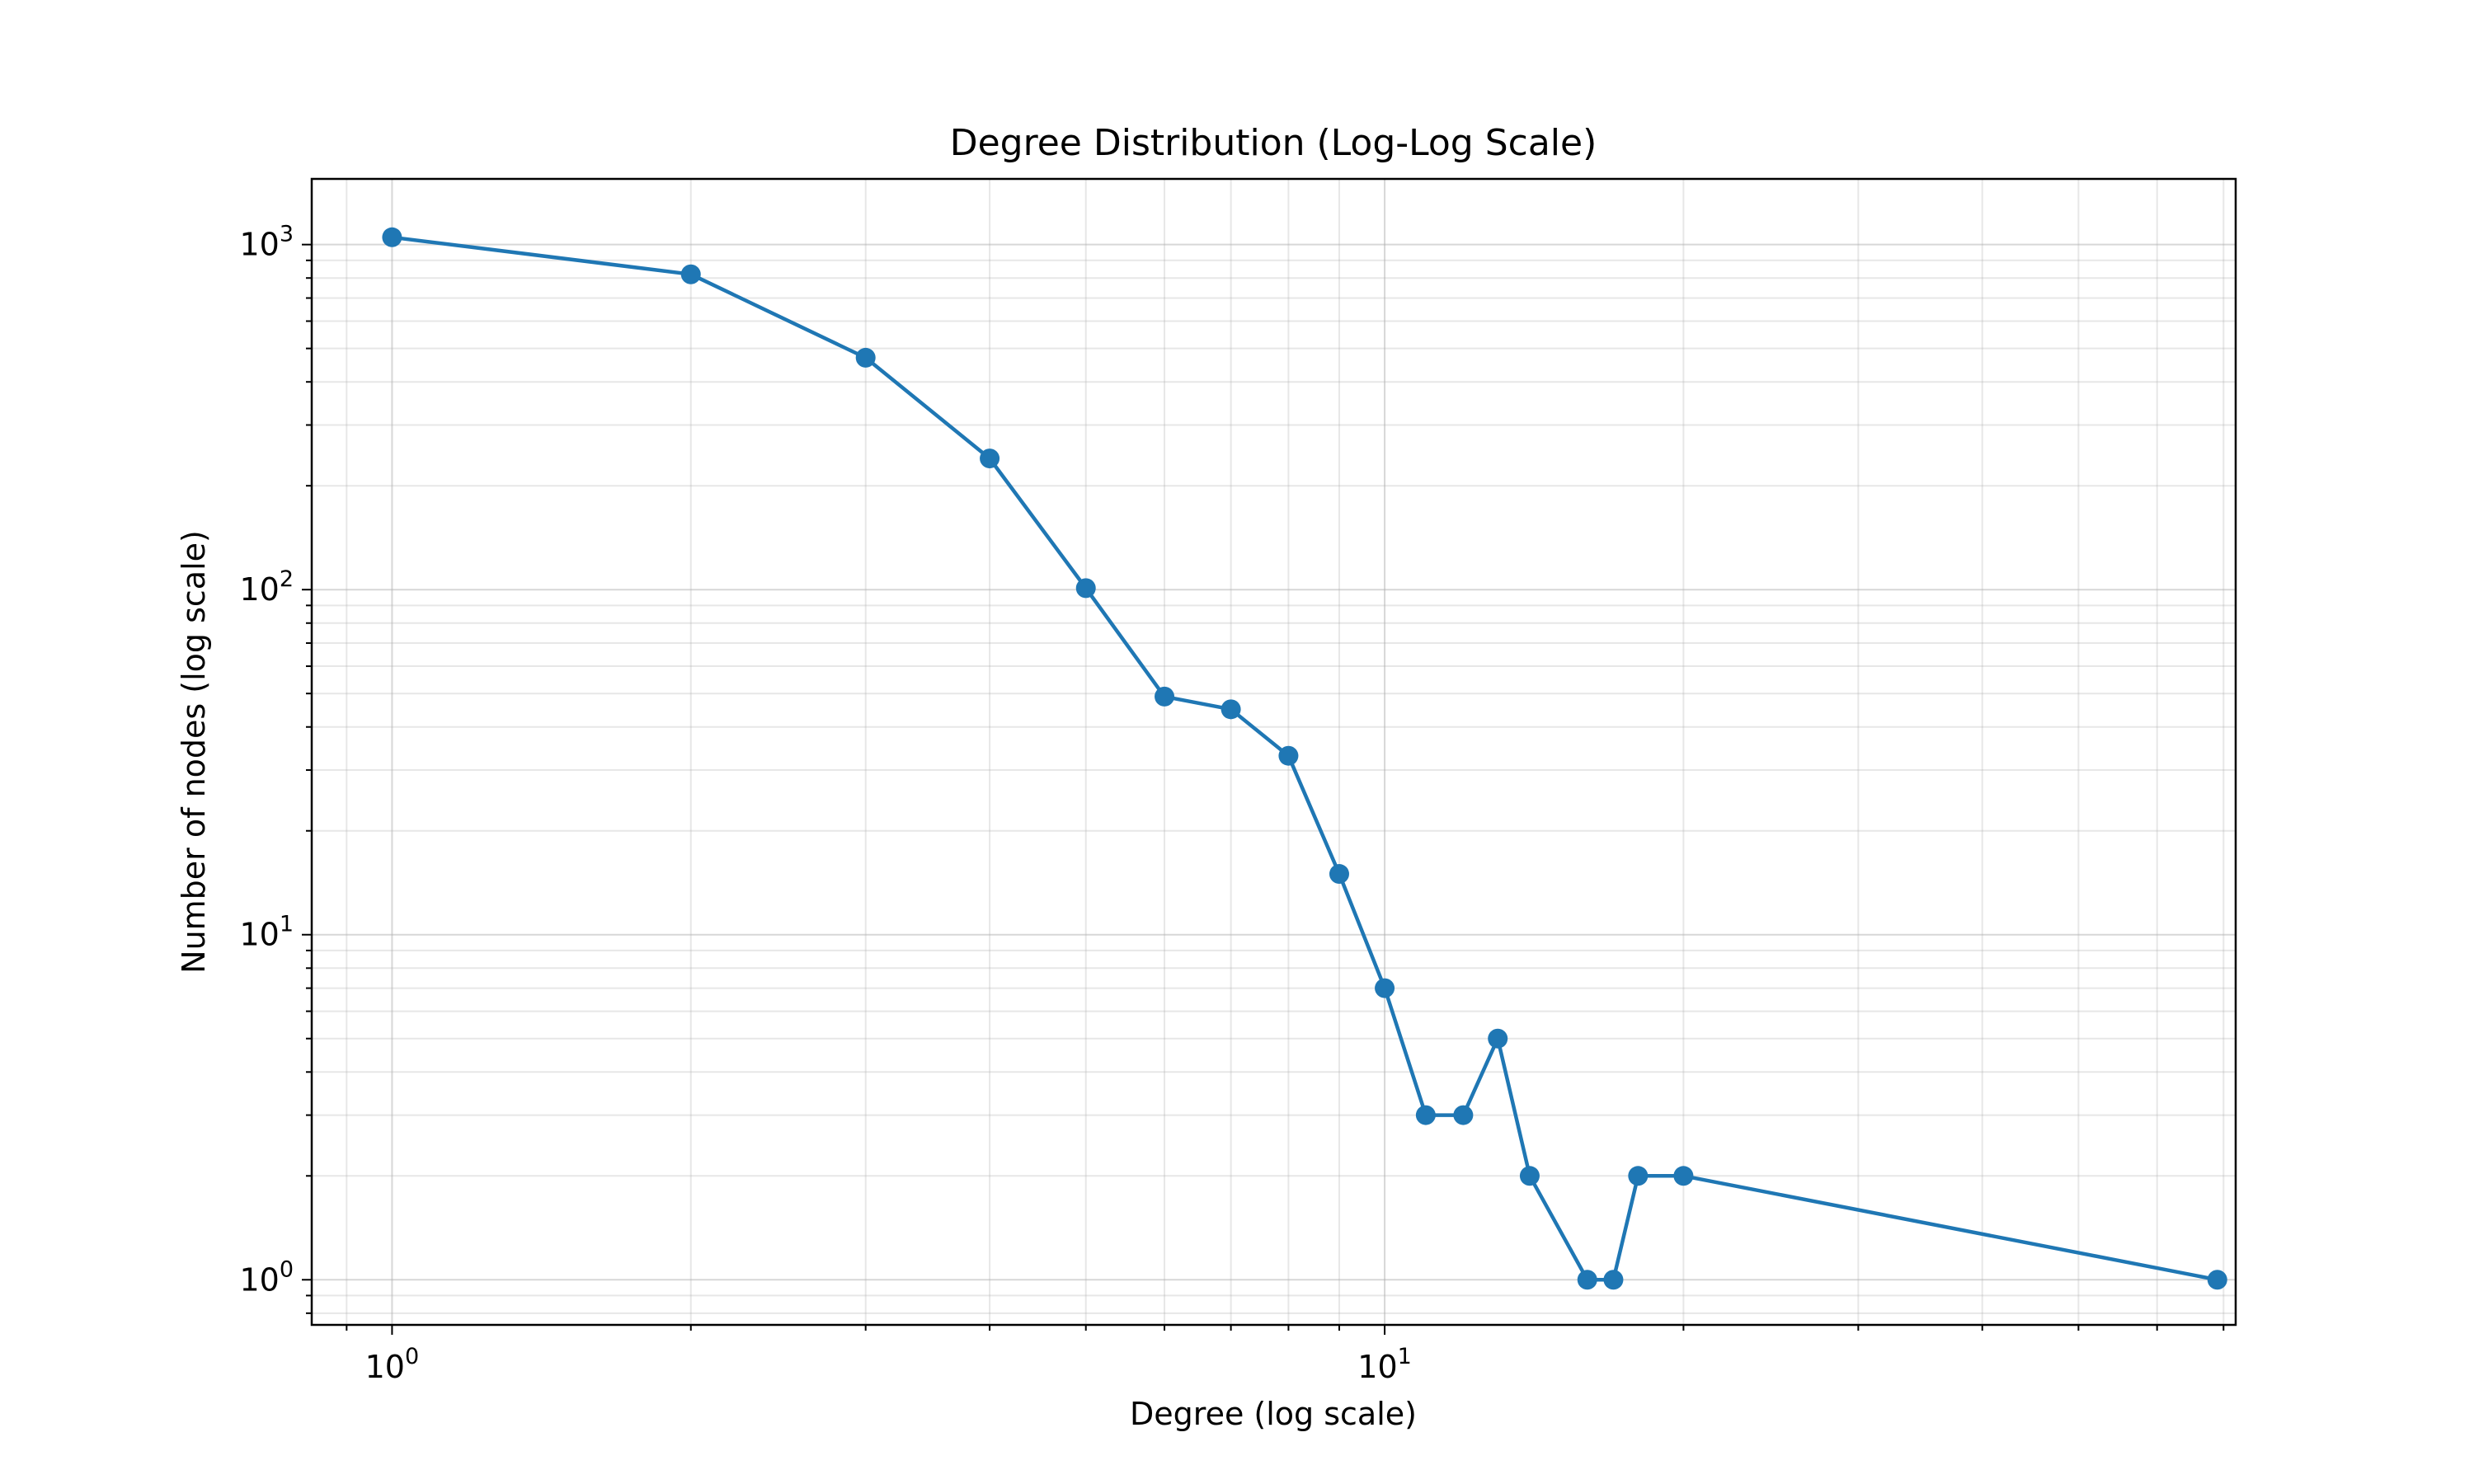  I want to click on y-tick-label: 103, so click(266, 242).